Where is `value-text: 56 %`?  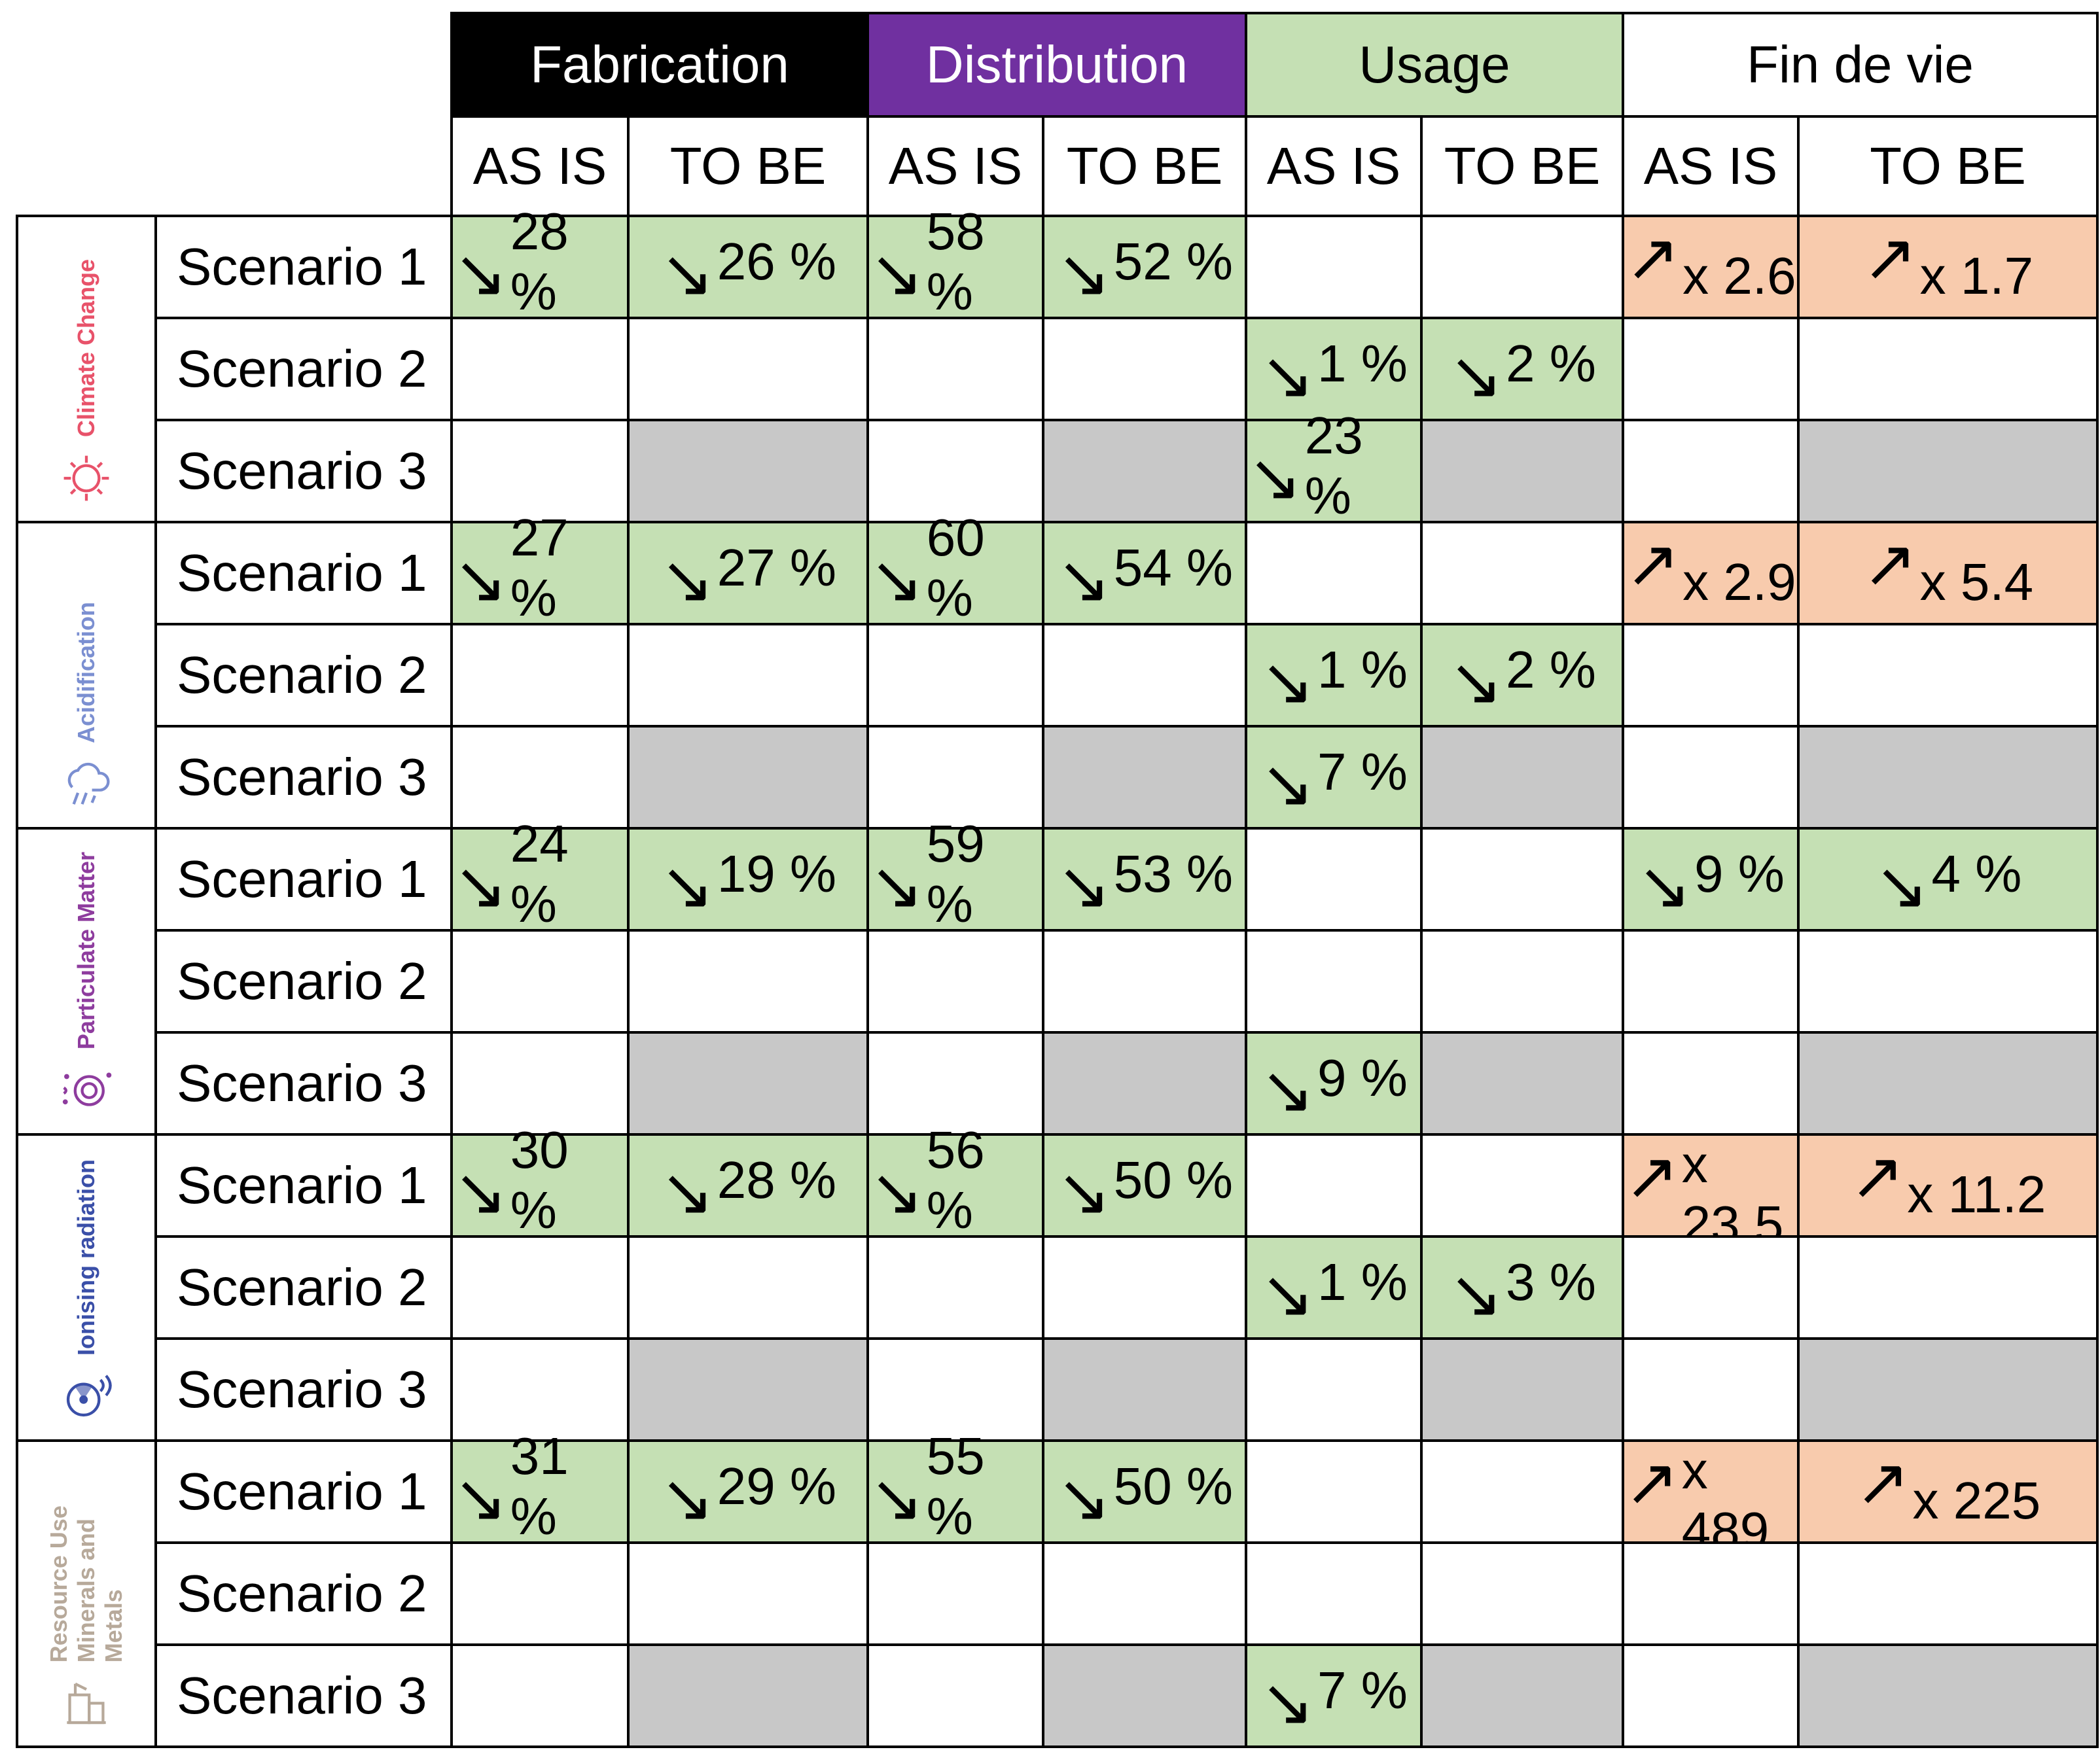
value-text: 56 % is located at coordinates (955, 1180).